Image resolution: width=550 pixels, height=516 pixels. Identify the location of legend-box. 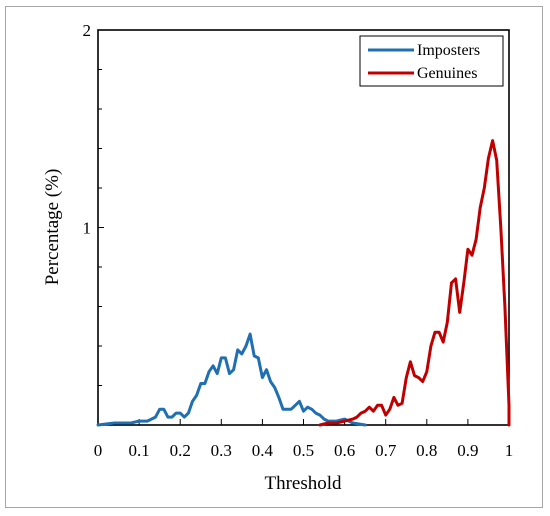
(431, 61).